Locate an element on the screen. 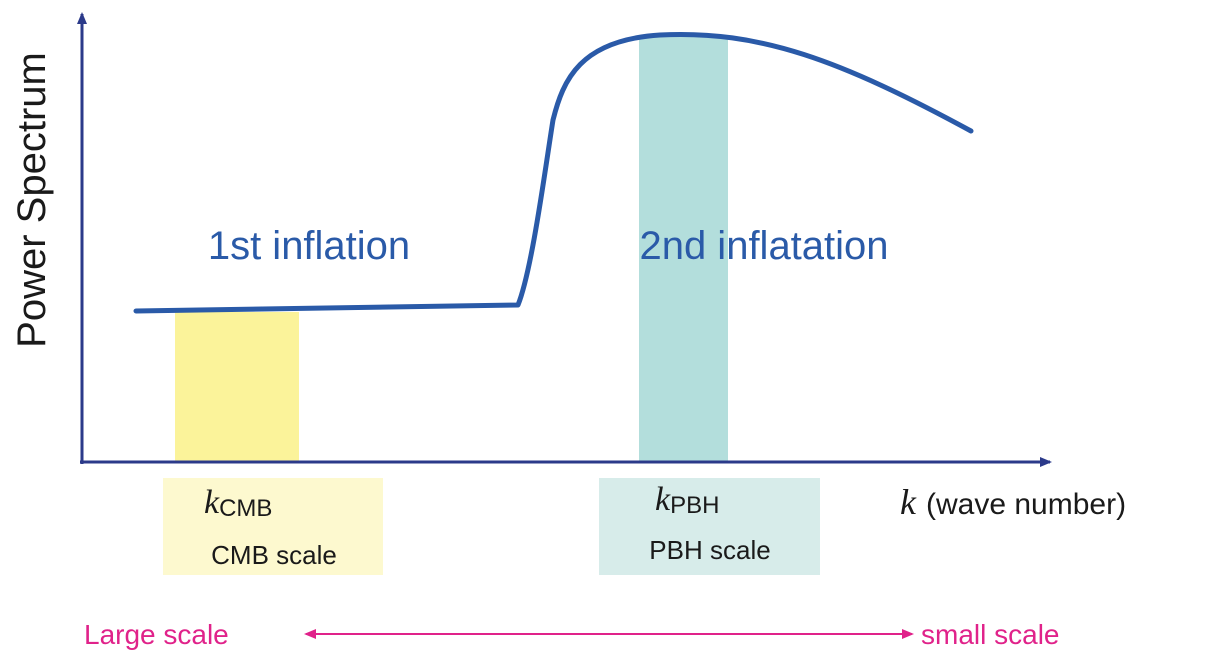 The height and width of the screenshot is (659, 1215). k-pbh-label: kPBH is located at coordinates (687, 500).